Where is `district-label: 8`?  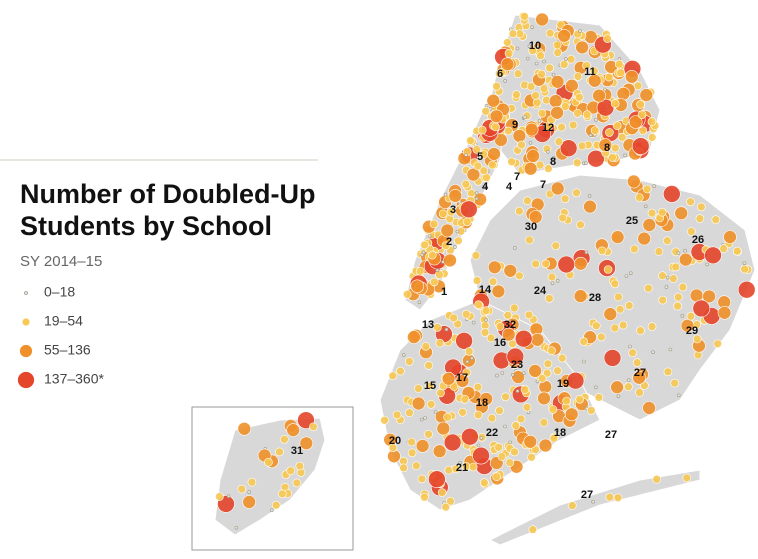
district-label: 8 is located at coordinates (607, 148).